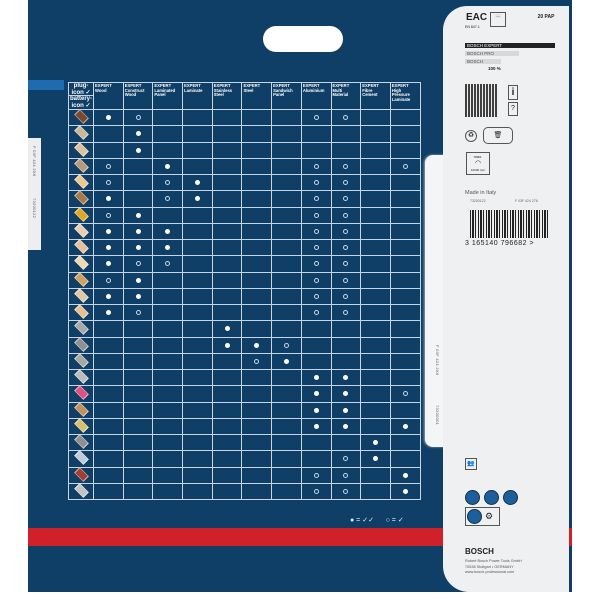 The image size is (600, 600). What do you see at coordinates (482, 516) in the screenshot?
I see `warning-icons: ⚙` at bounding box center [482, 516].